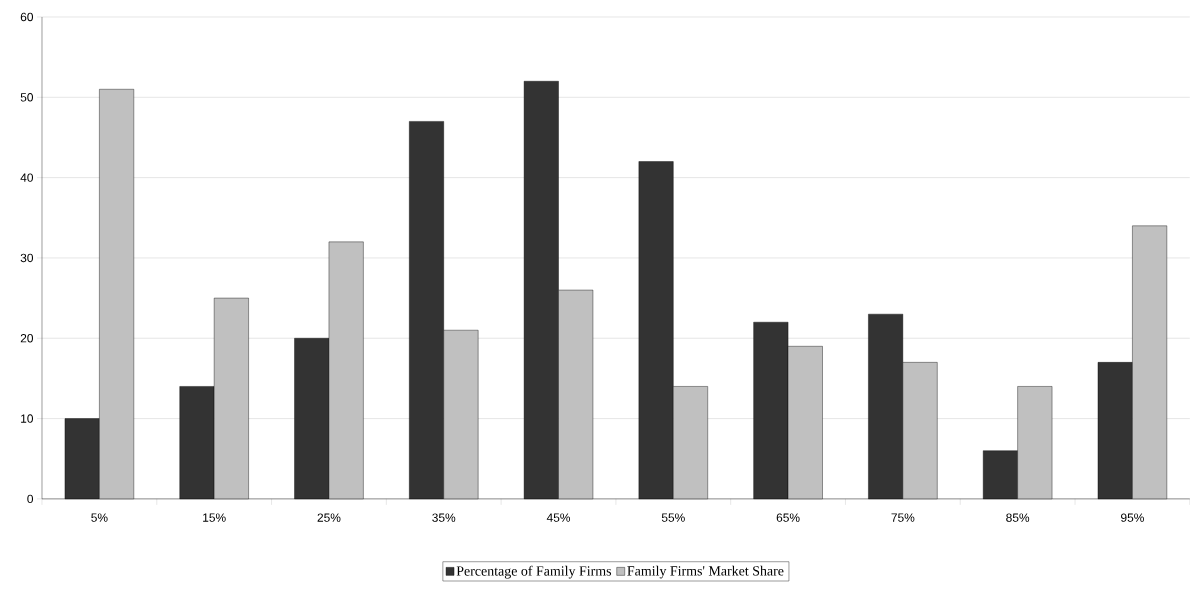 The width and height of the screenshot is (1190, 610). I want to click on y-tick-label: 50, so click(27, 97).